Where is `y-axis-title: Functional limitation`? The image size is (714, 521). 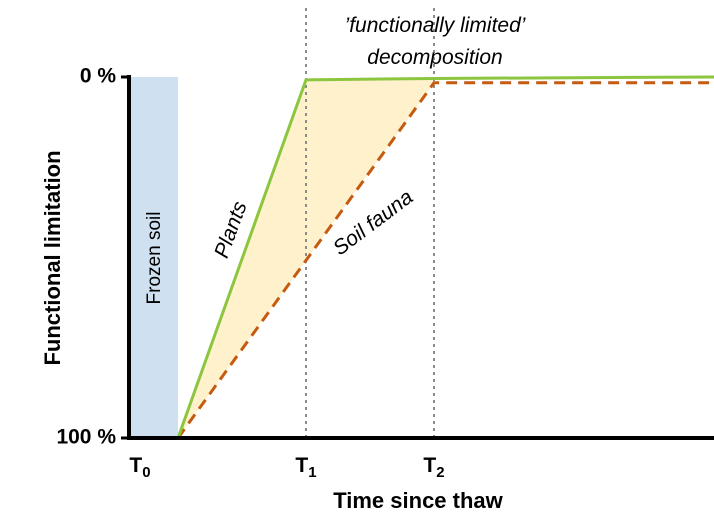
y-axis-title: Functional limitation is located at coordinates (52, 257).